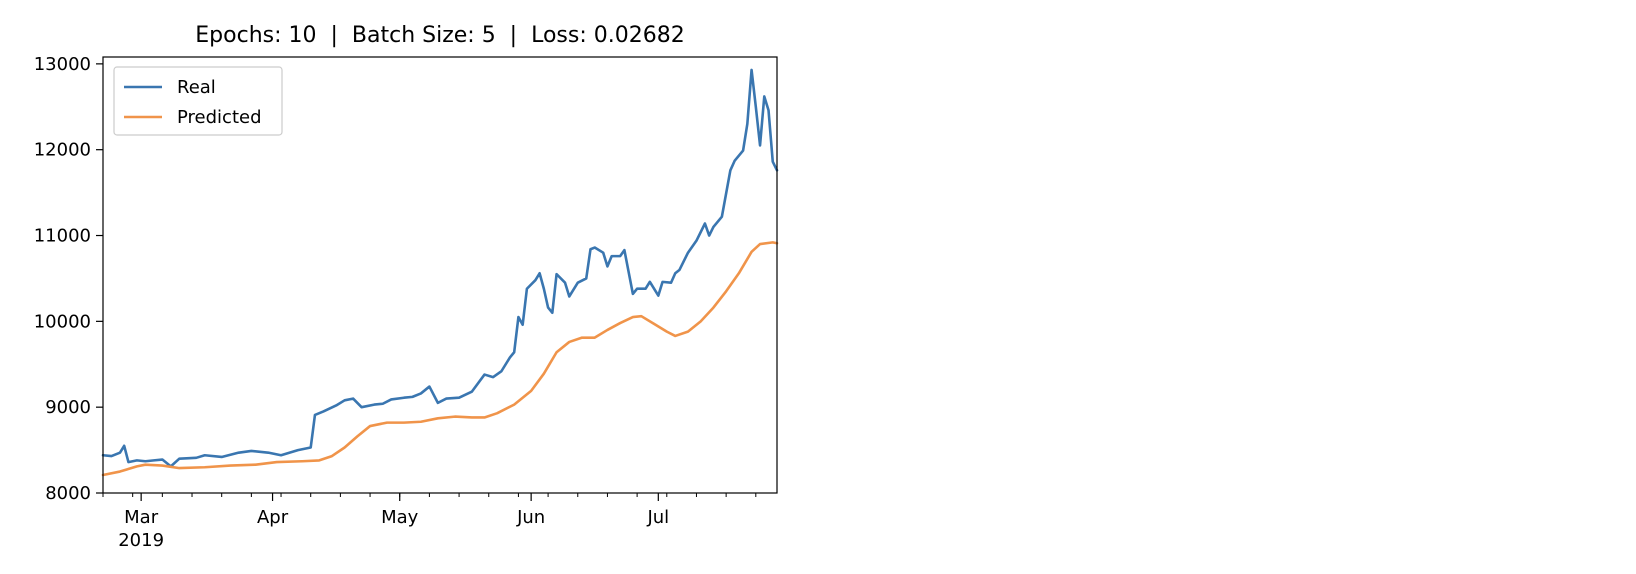 This screenshot has width=1636, height=574. What do you see at coordinates (219, 117) in the screenshot?
I see `legend-label-predicted: Predicted` at bounding box center [219, 117].